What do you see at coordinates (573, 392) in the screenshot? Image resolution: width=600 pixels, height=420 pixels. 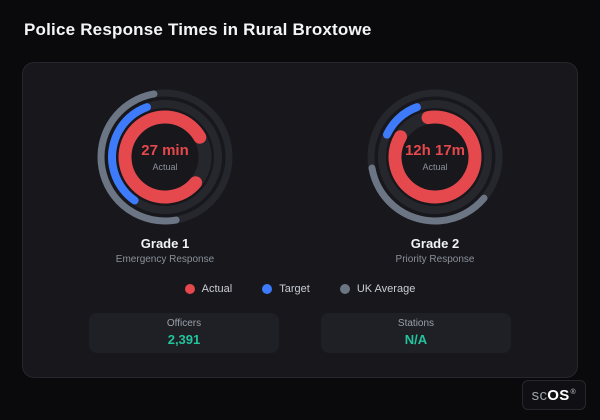 I see `registered-trademark-icon: ®` at bounding box center [573, 392].